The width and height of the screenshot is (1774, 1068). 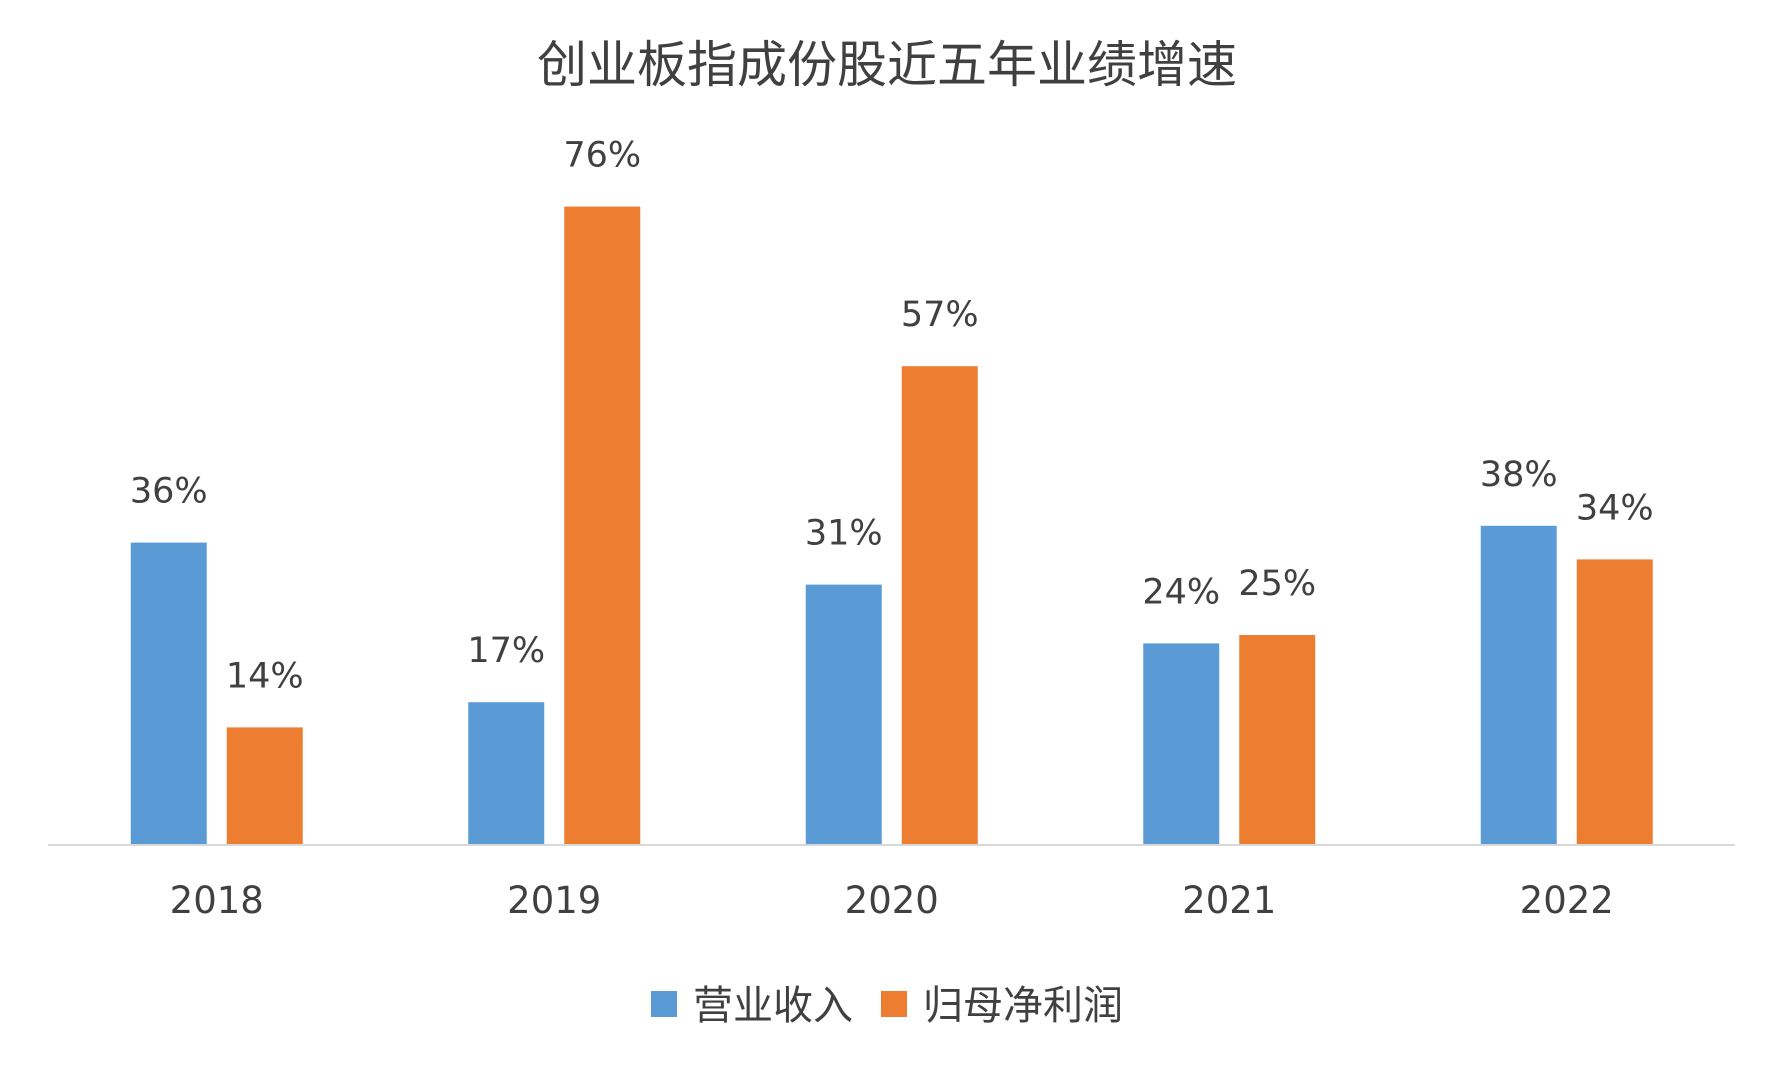 What do you see at coordinates (1277, 584) in the screenshot?
I see `data-label-net-profit-2021: 25%` at bounding box center [1277, 584].